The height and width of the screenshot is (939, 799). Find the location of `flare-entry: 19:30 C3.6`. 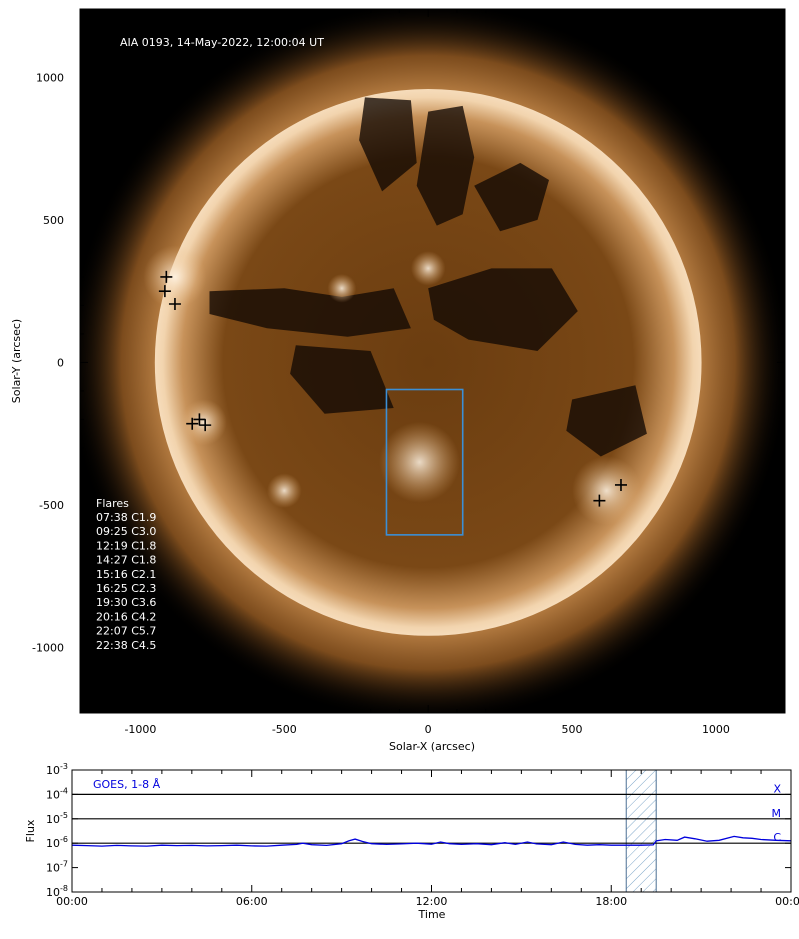

flare-entry: 19:30 C3.6 is located at coordinates (126, 602).